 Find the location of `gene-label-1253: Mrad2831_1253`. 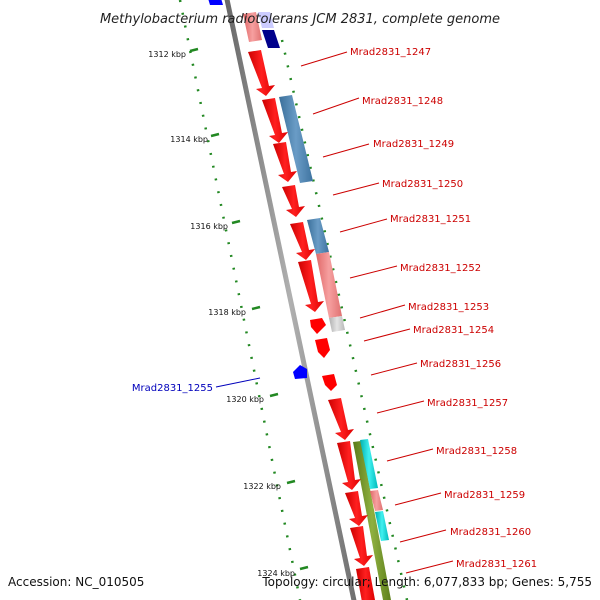

gene-label-1253: Mrad2831_1253 is located at coordinates (448, 307).